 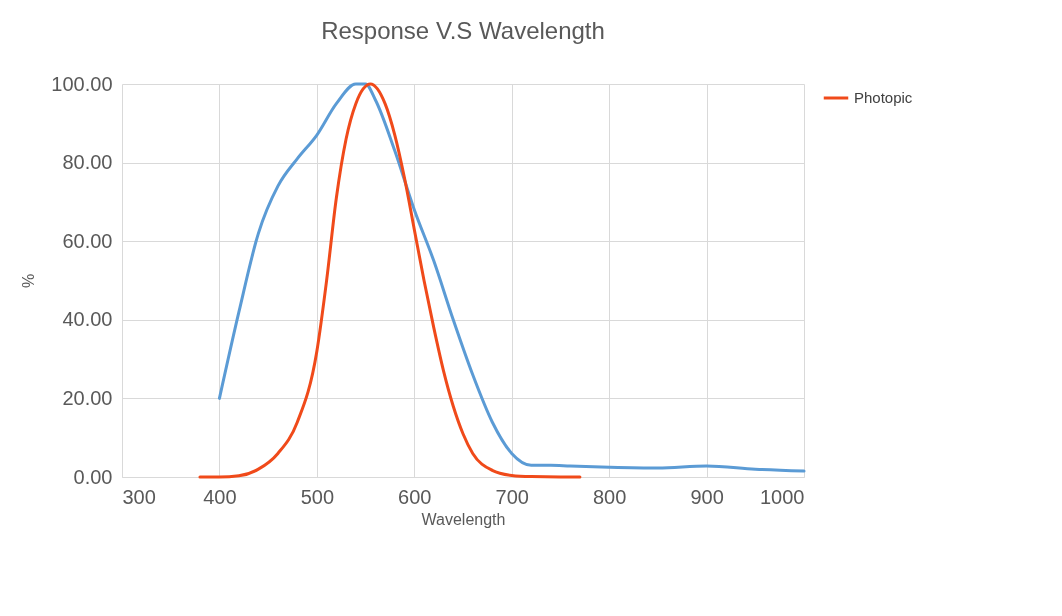 I want to click on y-tick-label: 40.00, so click(x=87, y=319).